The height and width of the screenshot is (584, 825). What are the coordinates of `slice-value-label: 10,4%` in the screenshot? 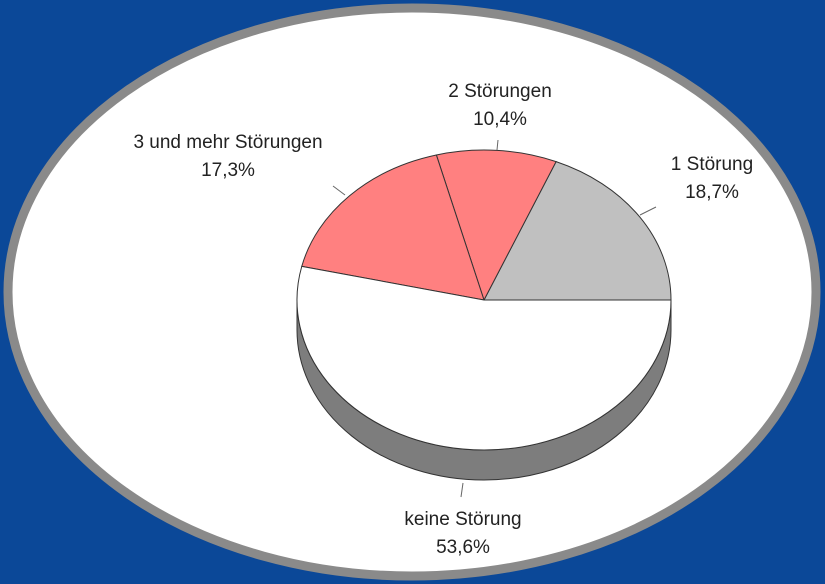 It's located at (500, 119).